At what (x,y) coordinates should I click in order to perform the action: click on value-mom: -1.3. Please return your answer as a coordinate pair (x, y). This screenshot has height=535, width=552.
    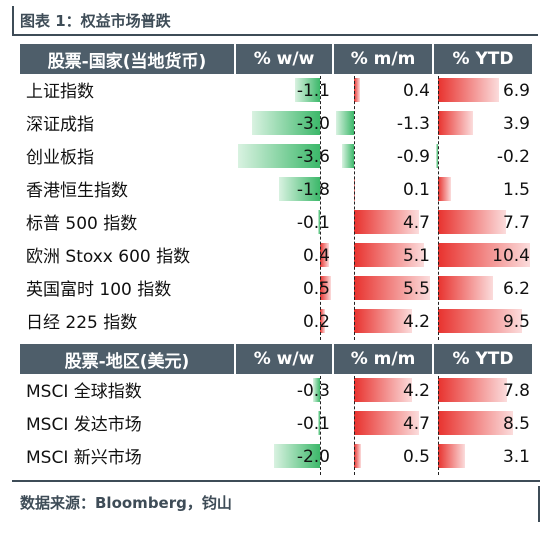
    Looking at the image, I should click on (413, 124).